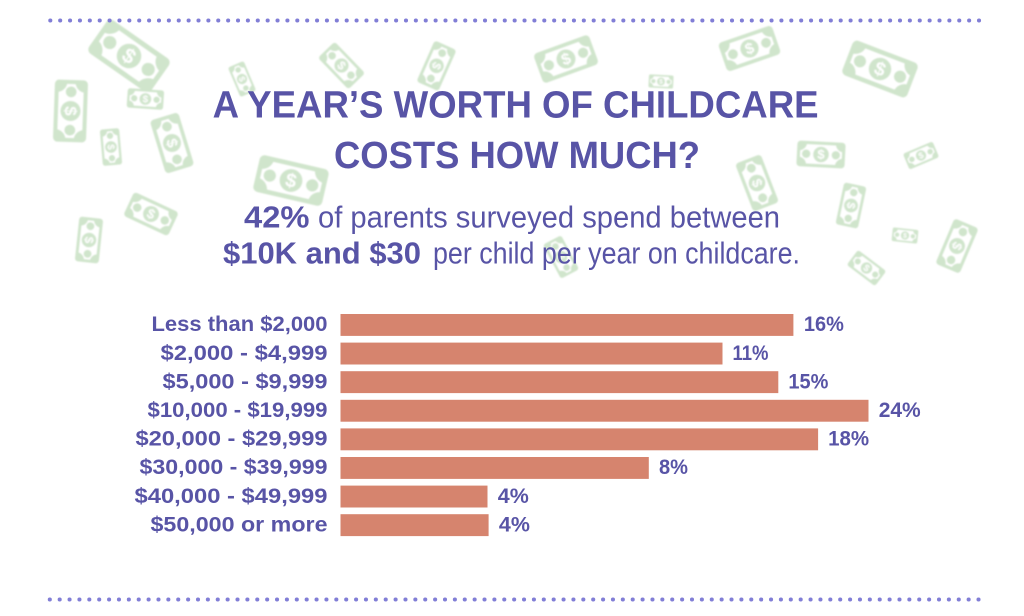 This screenshot has height=616, width=1024. Describe the element at coordinates (673, 467) in the screenshot. I see `svg-text: 8%` at that location.